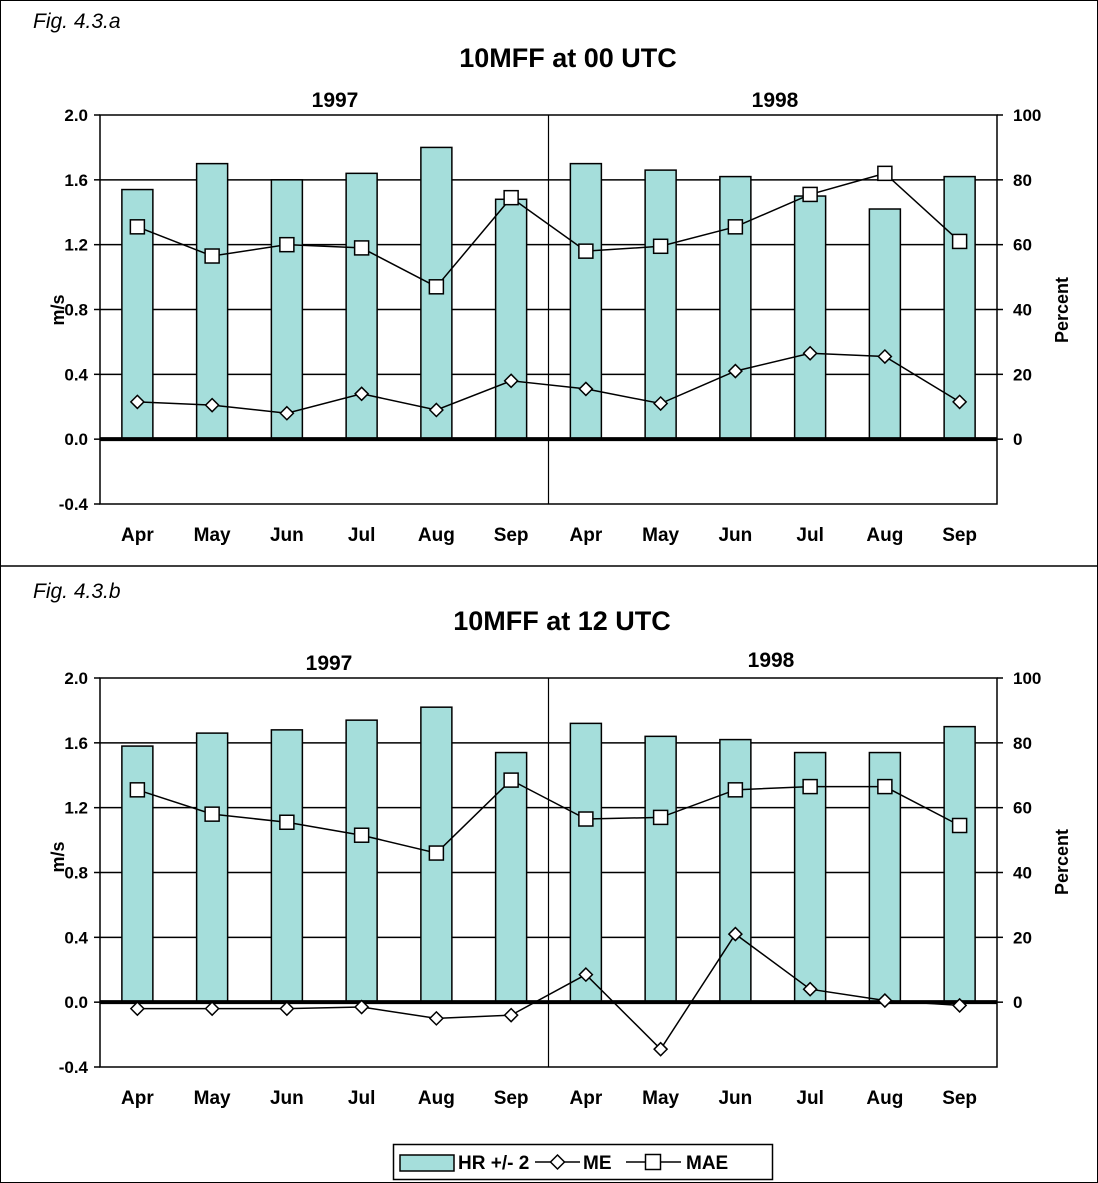 The image size is (1098, 1183). I want to click on mae-line, so click(548, 816).